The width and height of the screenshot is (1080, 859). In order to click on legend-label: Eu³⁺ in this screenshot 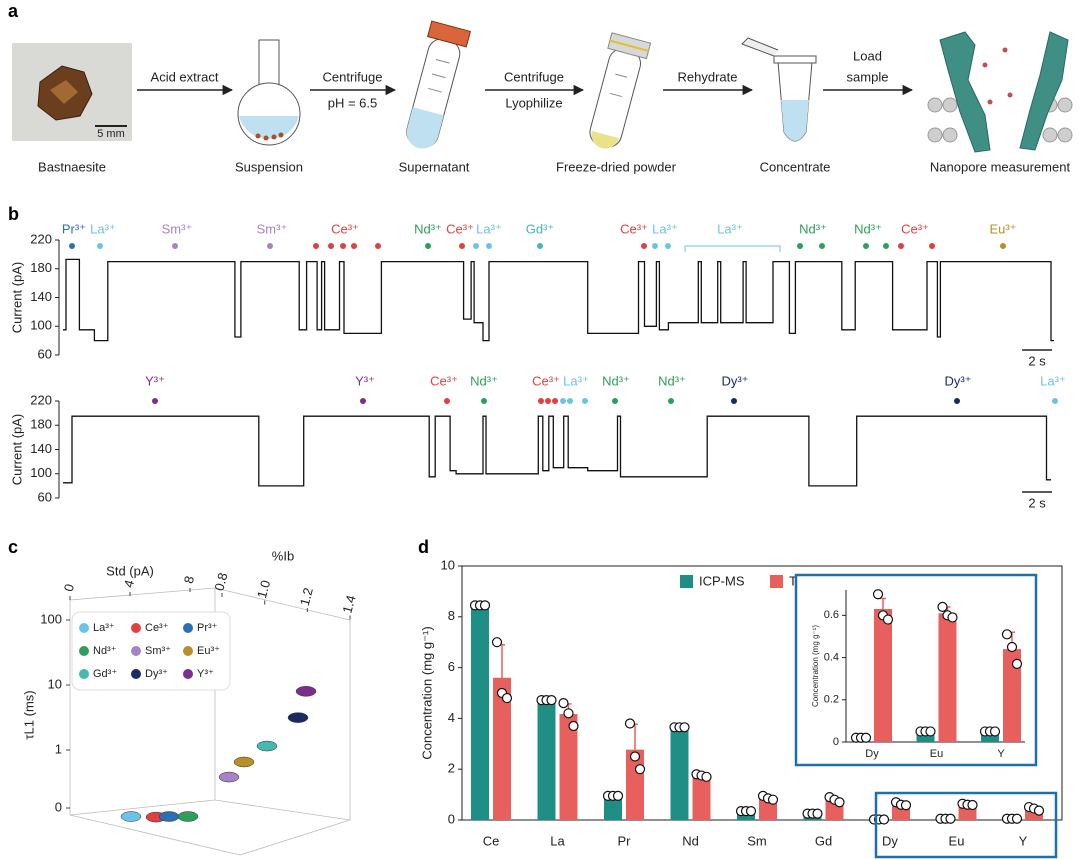, I will do `click(208, 651)`.